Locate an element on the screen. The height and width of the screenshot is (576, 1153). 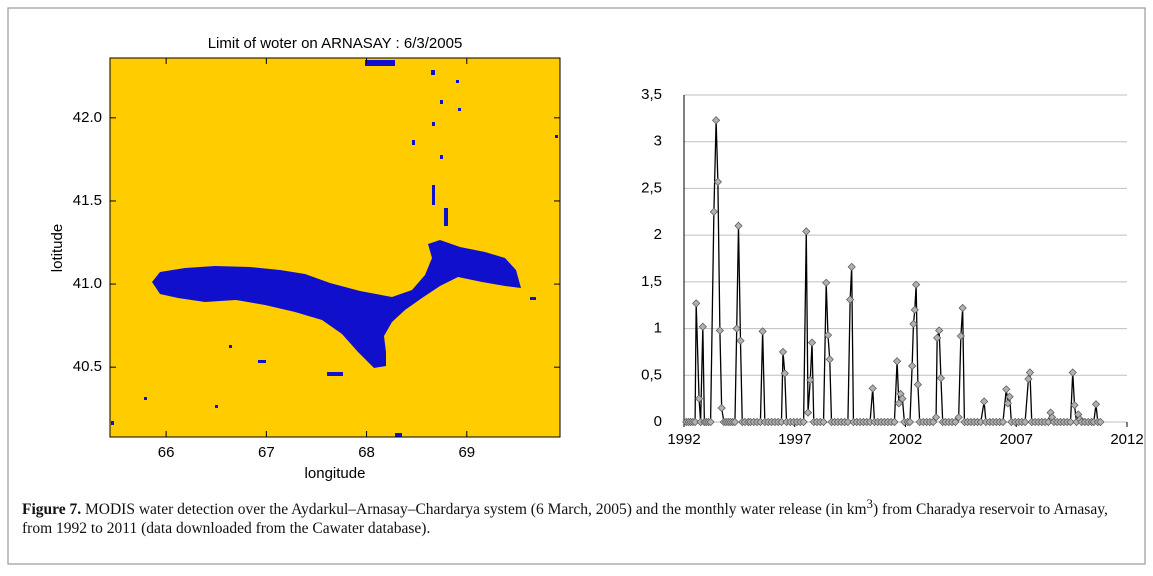
x-tick-label: 68 is located at coordinates (366, 452).